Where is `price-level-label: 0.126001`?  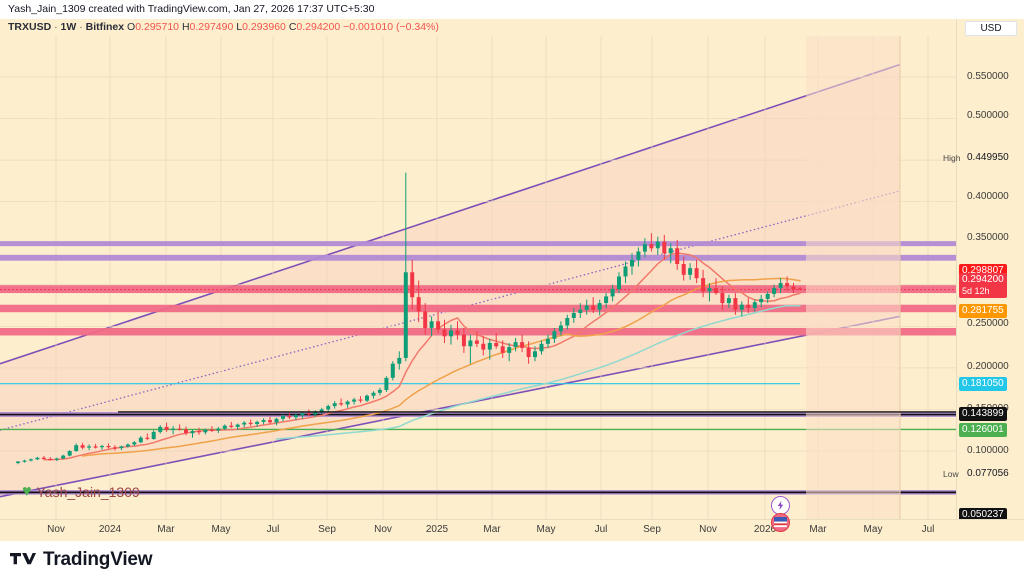
price-level-label: 0.126001 is located at coordinates (983, 430).